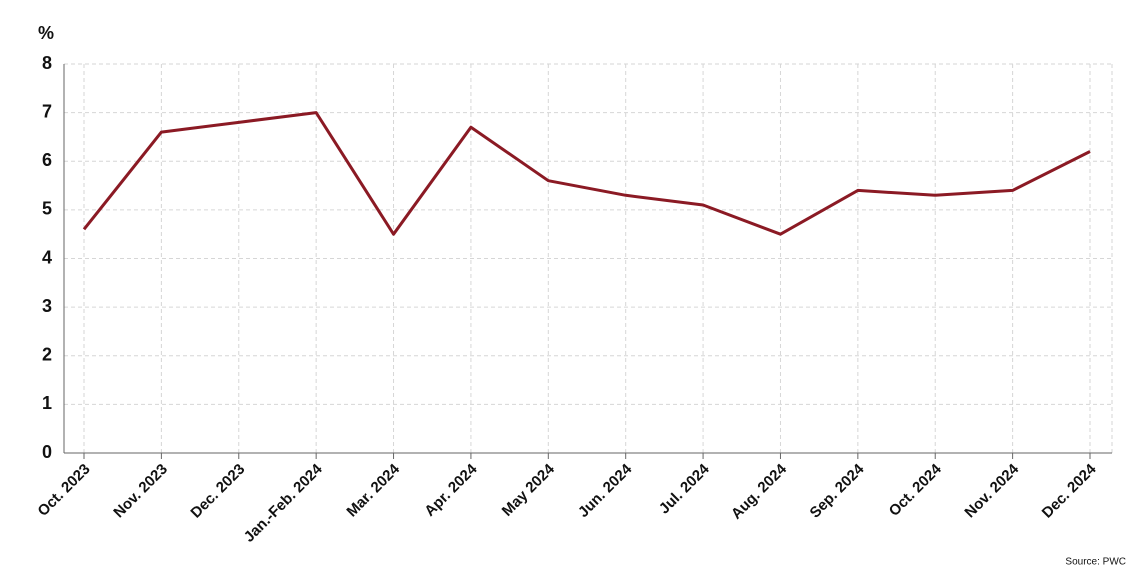 The image size is (1140, 576). Describe the element at coordinates (916, 490) in the screenshot. I see `x-tick-label: Oct. 2024` at that location.